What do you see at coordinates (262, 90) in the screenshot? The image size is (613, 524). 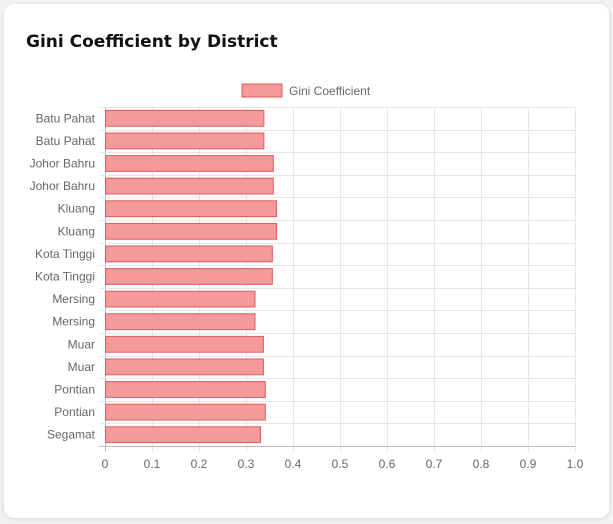 I see `legend-swatch` at bounding box center [262, 90].